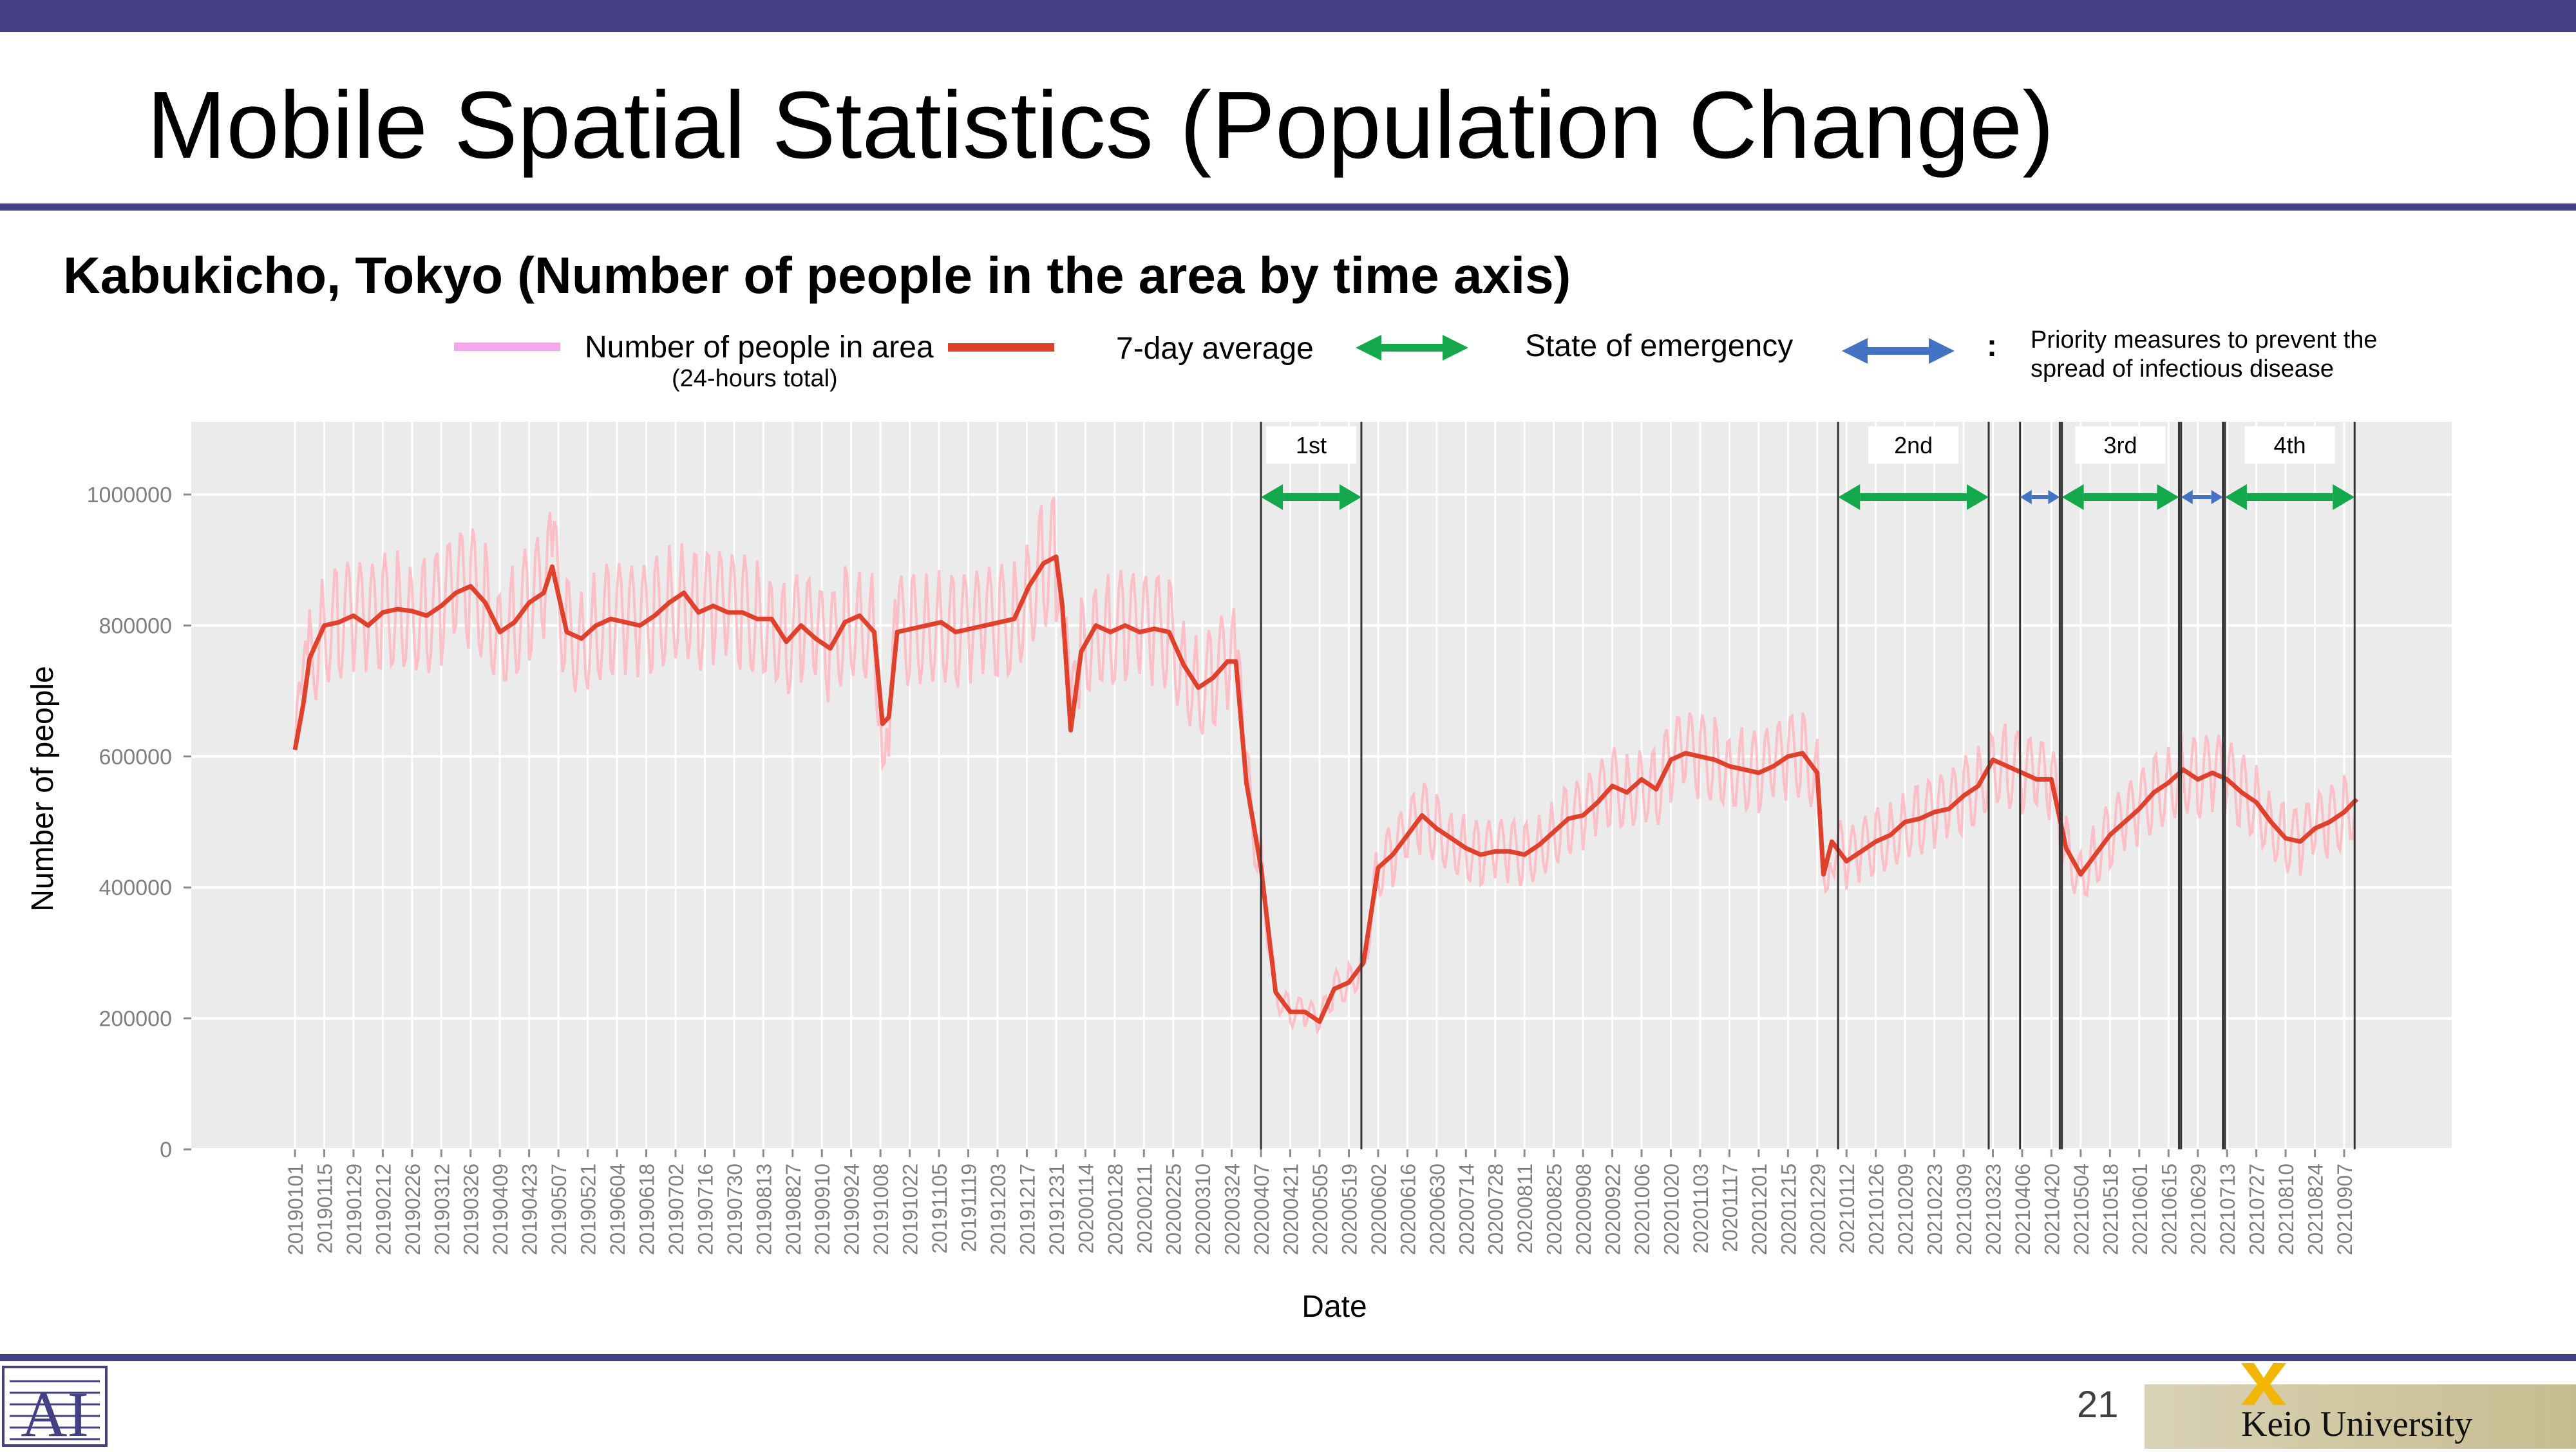  Describe the element at coordinates (1789, 1209) in the screenshot. I see `x-tick-label: 20201215` at that location.